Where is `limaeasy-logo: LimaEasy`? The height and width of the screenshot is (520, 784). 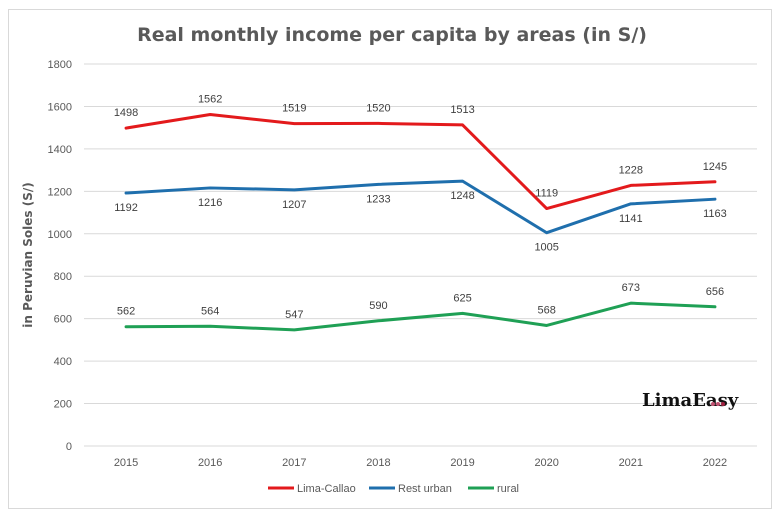 limaeasy-logo: LimaEasy is located at coordinates (690, 400).